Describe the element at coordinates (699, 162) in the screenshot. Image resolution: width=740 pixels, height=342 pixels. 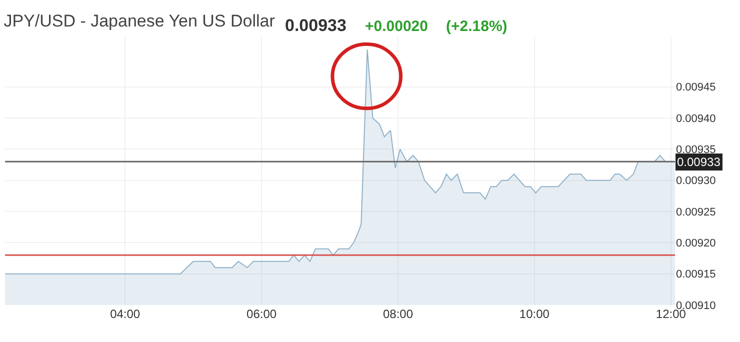
I see `ref-line-label: 0.00933` at that location.